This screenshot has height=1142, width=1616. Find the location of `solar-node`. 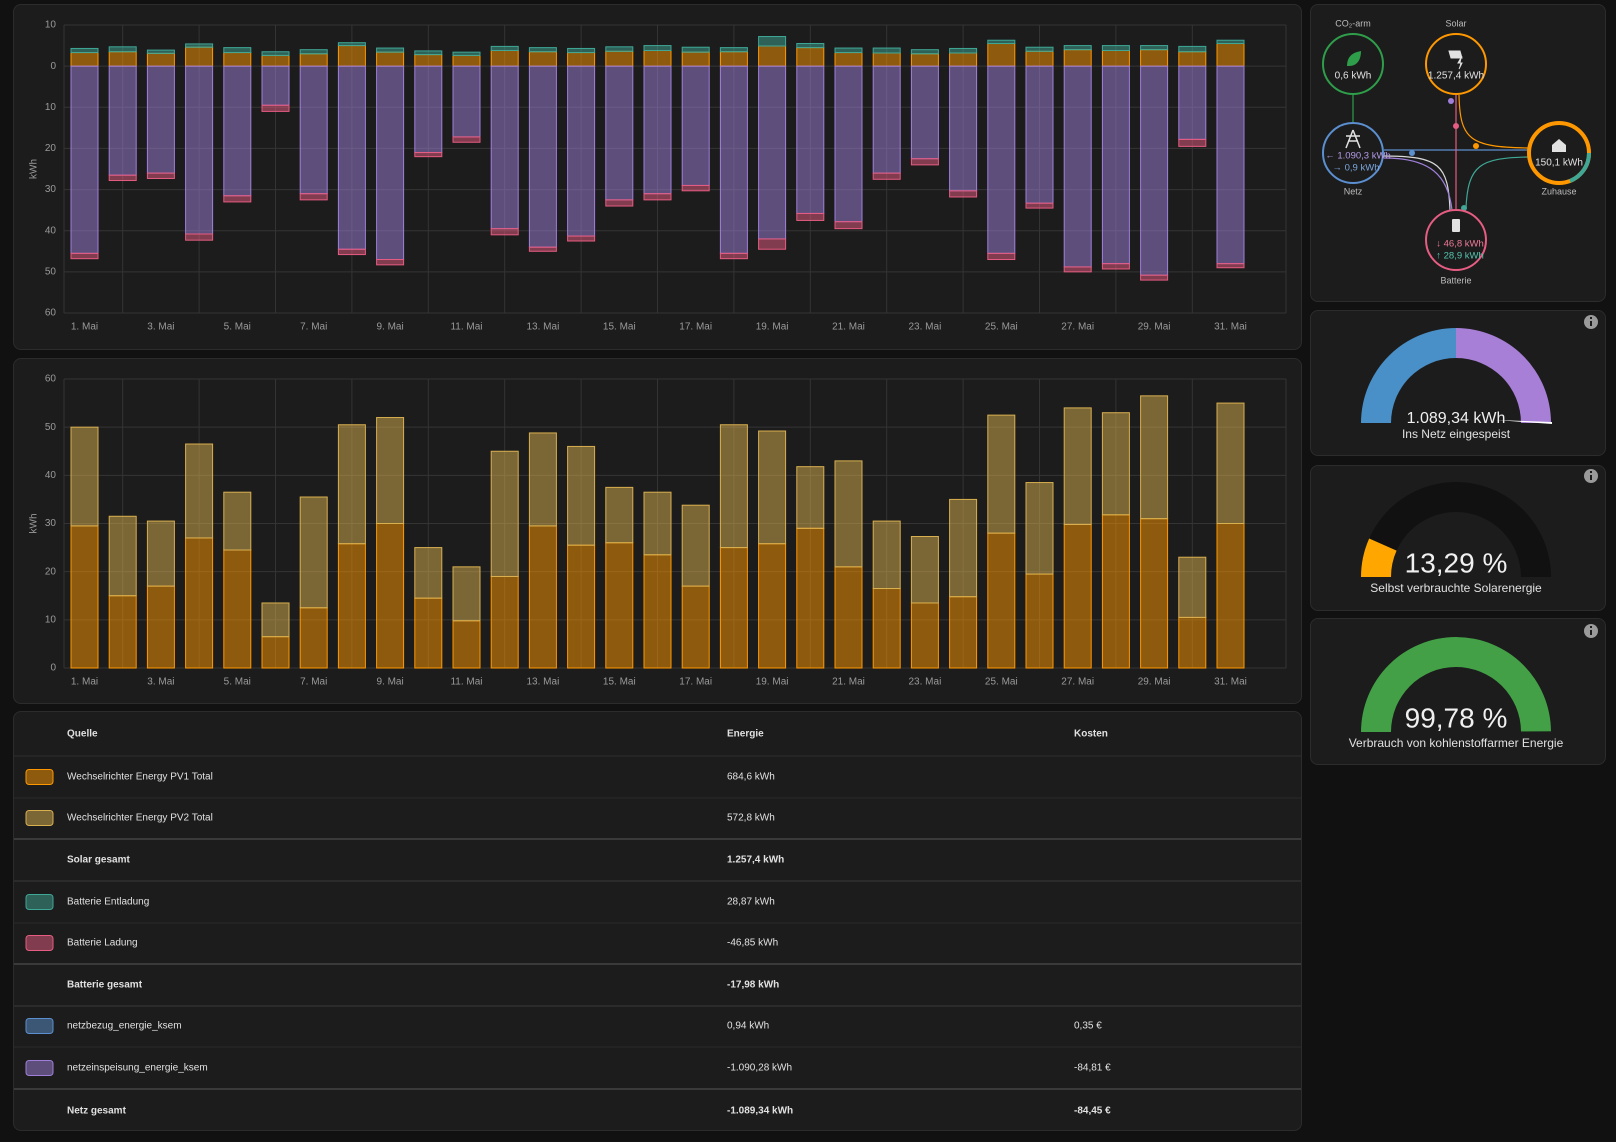

solar-node is located at coordinates (1456, 64).